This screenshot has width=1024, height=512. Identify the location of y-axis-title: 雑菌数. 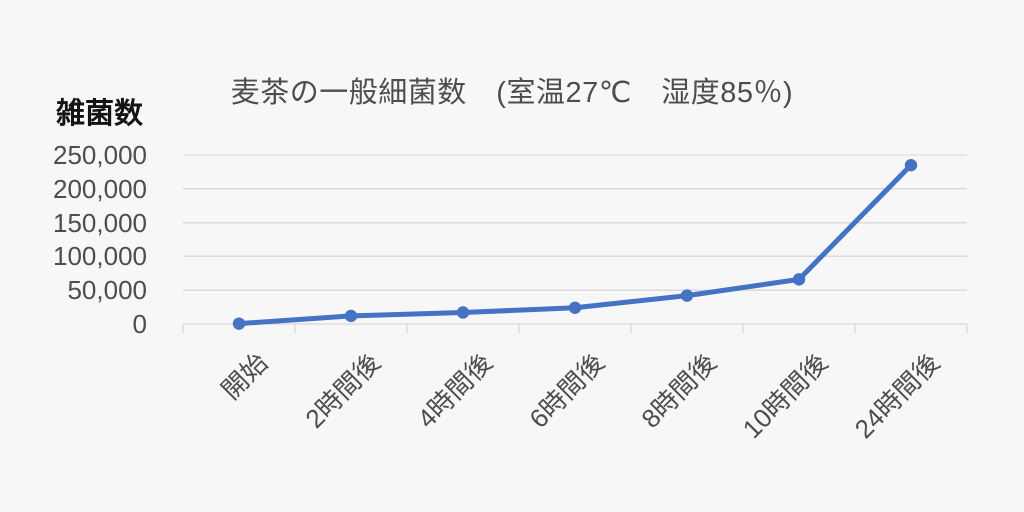
(100, 114).